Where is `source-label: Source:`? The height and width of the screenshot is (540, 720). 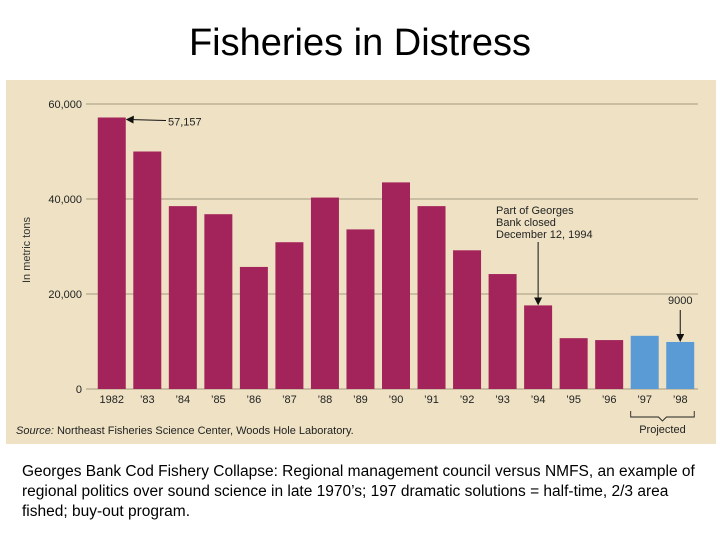
source-label: Source: is located at coordinates (35, 431).